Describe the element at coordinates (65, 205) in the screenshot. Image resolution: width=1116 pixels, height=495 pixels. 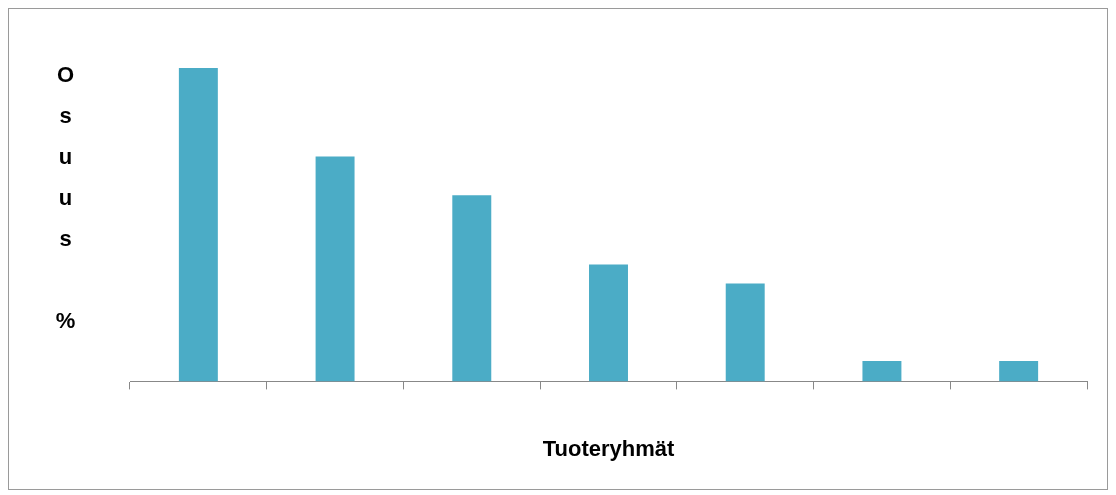
I see `y-axis-title: Osuus %` at that location.